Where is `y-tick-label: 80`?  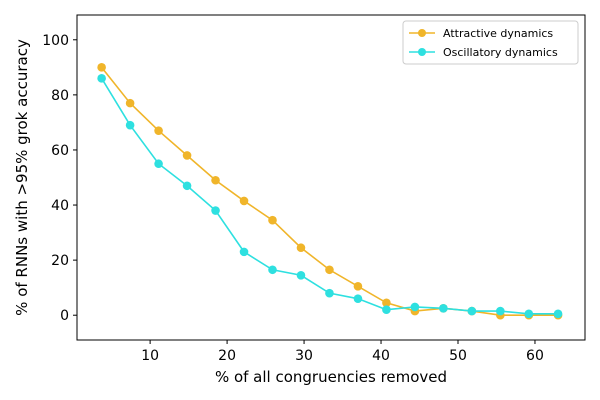 y-tick-label: 80 is located at coordinates (60, 96).